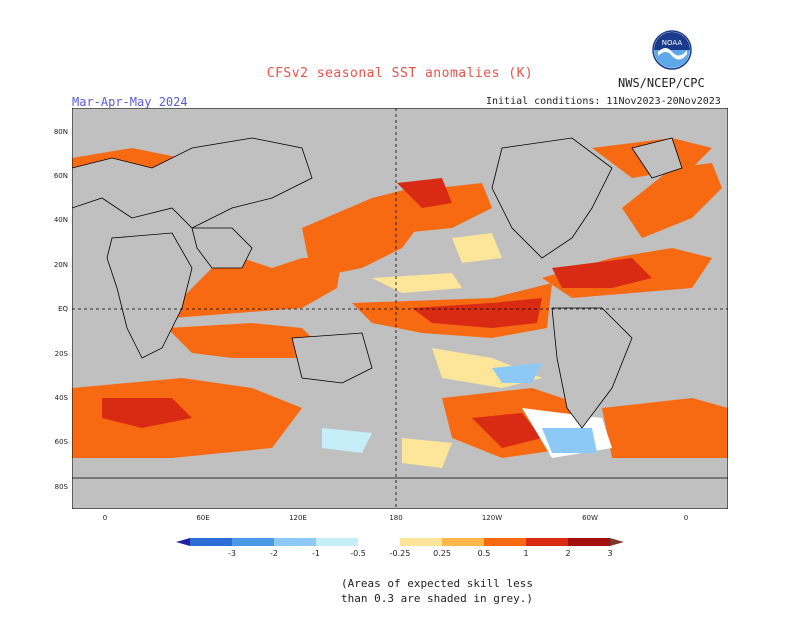  Describe the element at coordinates (61, 354) in the screenshot. I see `lat-label-20s: 20S` at that location.